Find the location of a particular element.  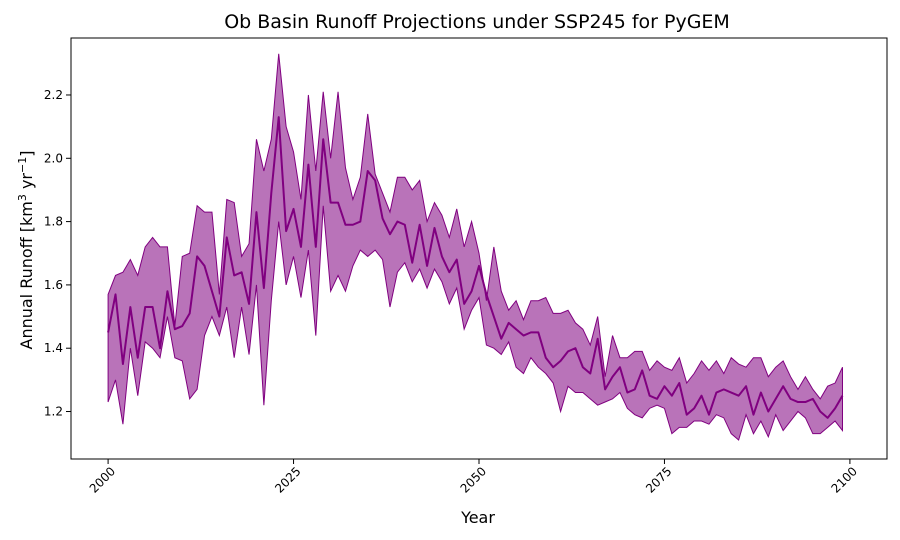

y-tick-label: 1.8 is located at coordinates (53, 222).